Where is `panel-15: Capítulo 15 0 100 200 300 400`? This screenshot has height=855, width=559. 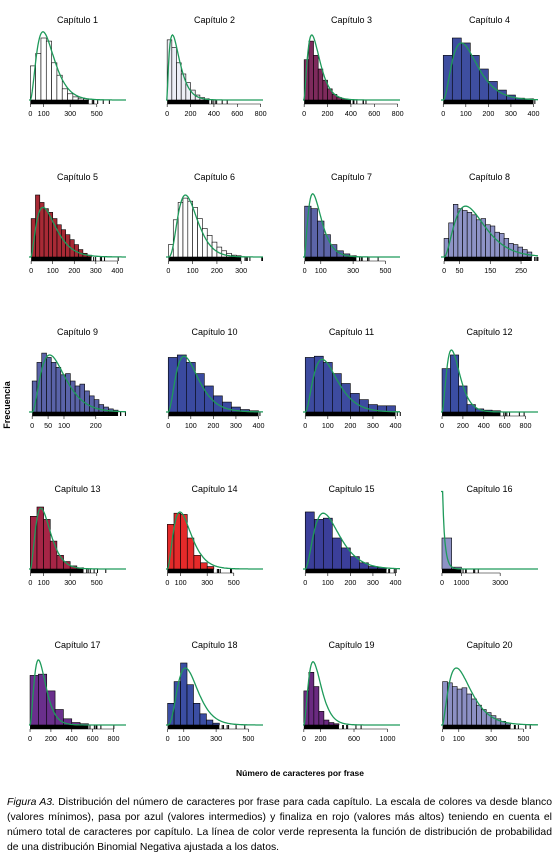 panel-15: Capítulo 15 0 100 200 300 400 is located at coordinates (352, 535).